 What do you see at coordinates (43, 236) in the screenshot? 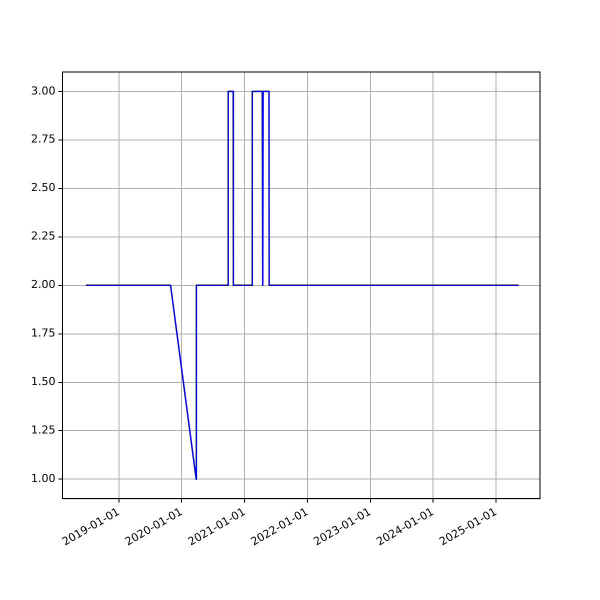
I see `y-tick-label: 2.25` at bounding box center [43, 236].